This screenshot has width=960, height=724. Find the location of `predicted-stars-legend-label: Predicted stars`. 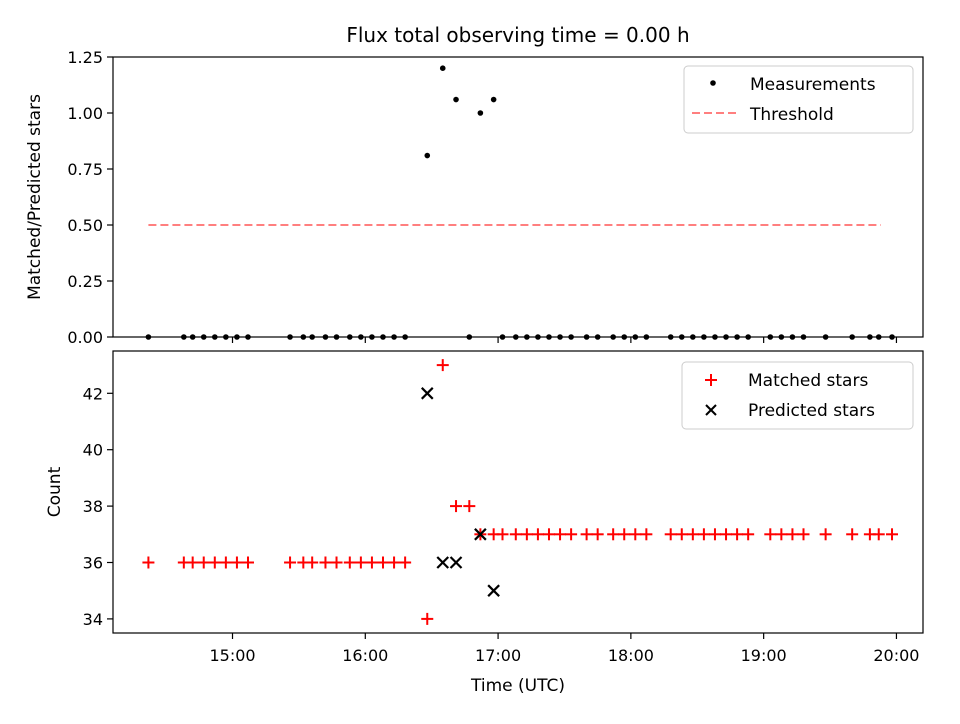

predicted-stars-legend-label: Predicted stars is located at coordinates (811, 411).